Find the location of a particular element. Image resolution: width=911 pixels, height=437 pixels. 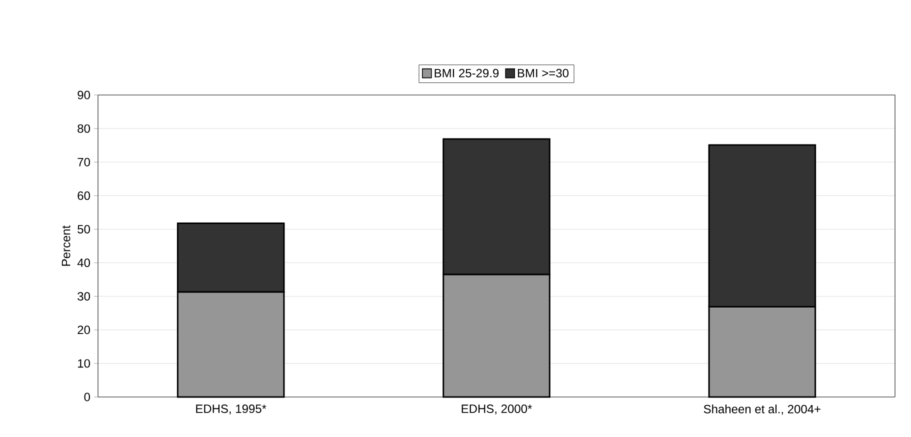

y-tick-label: 40 is located at coordinates (83, 263).